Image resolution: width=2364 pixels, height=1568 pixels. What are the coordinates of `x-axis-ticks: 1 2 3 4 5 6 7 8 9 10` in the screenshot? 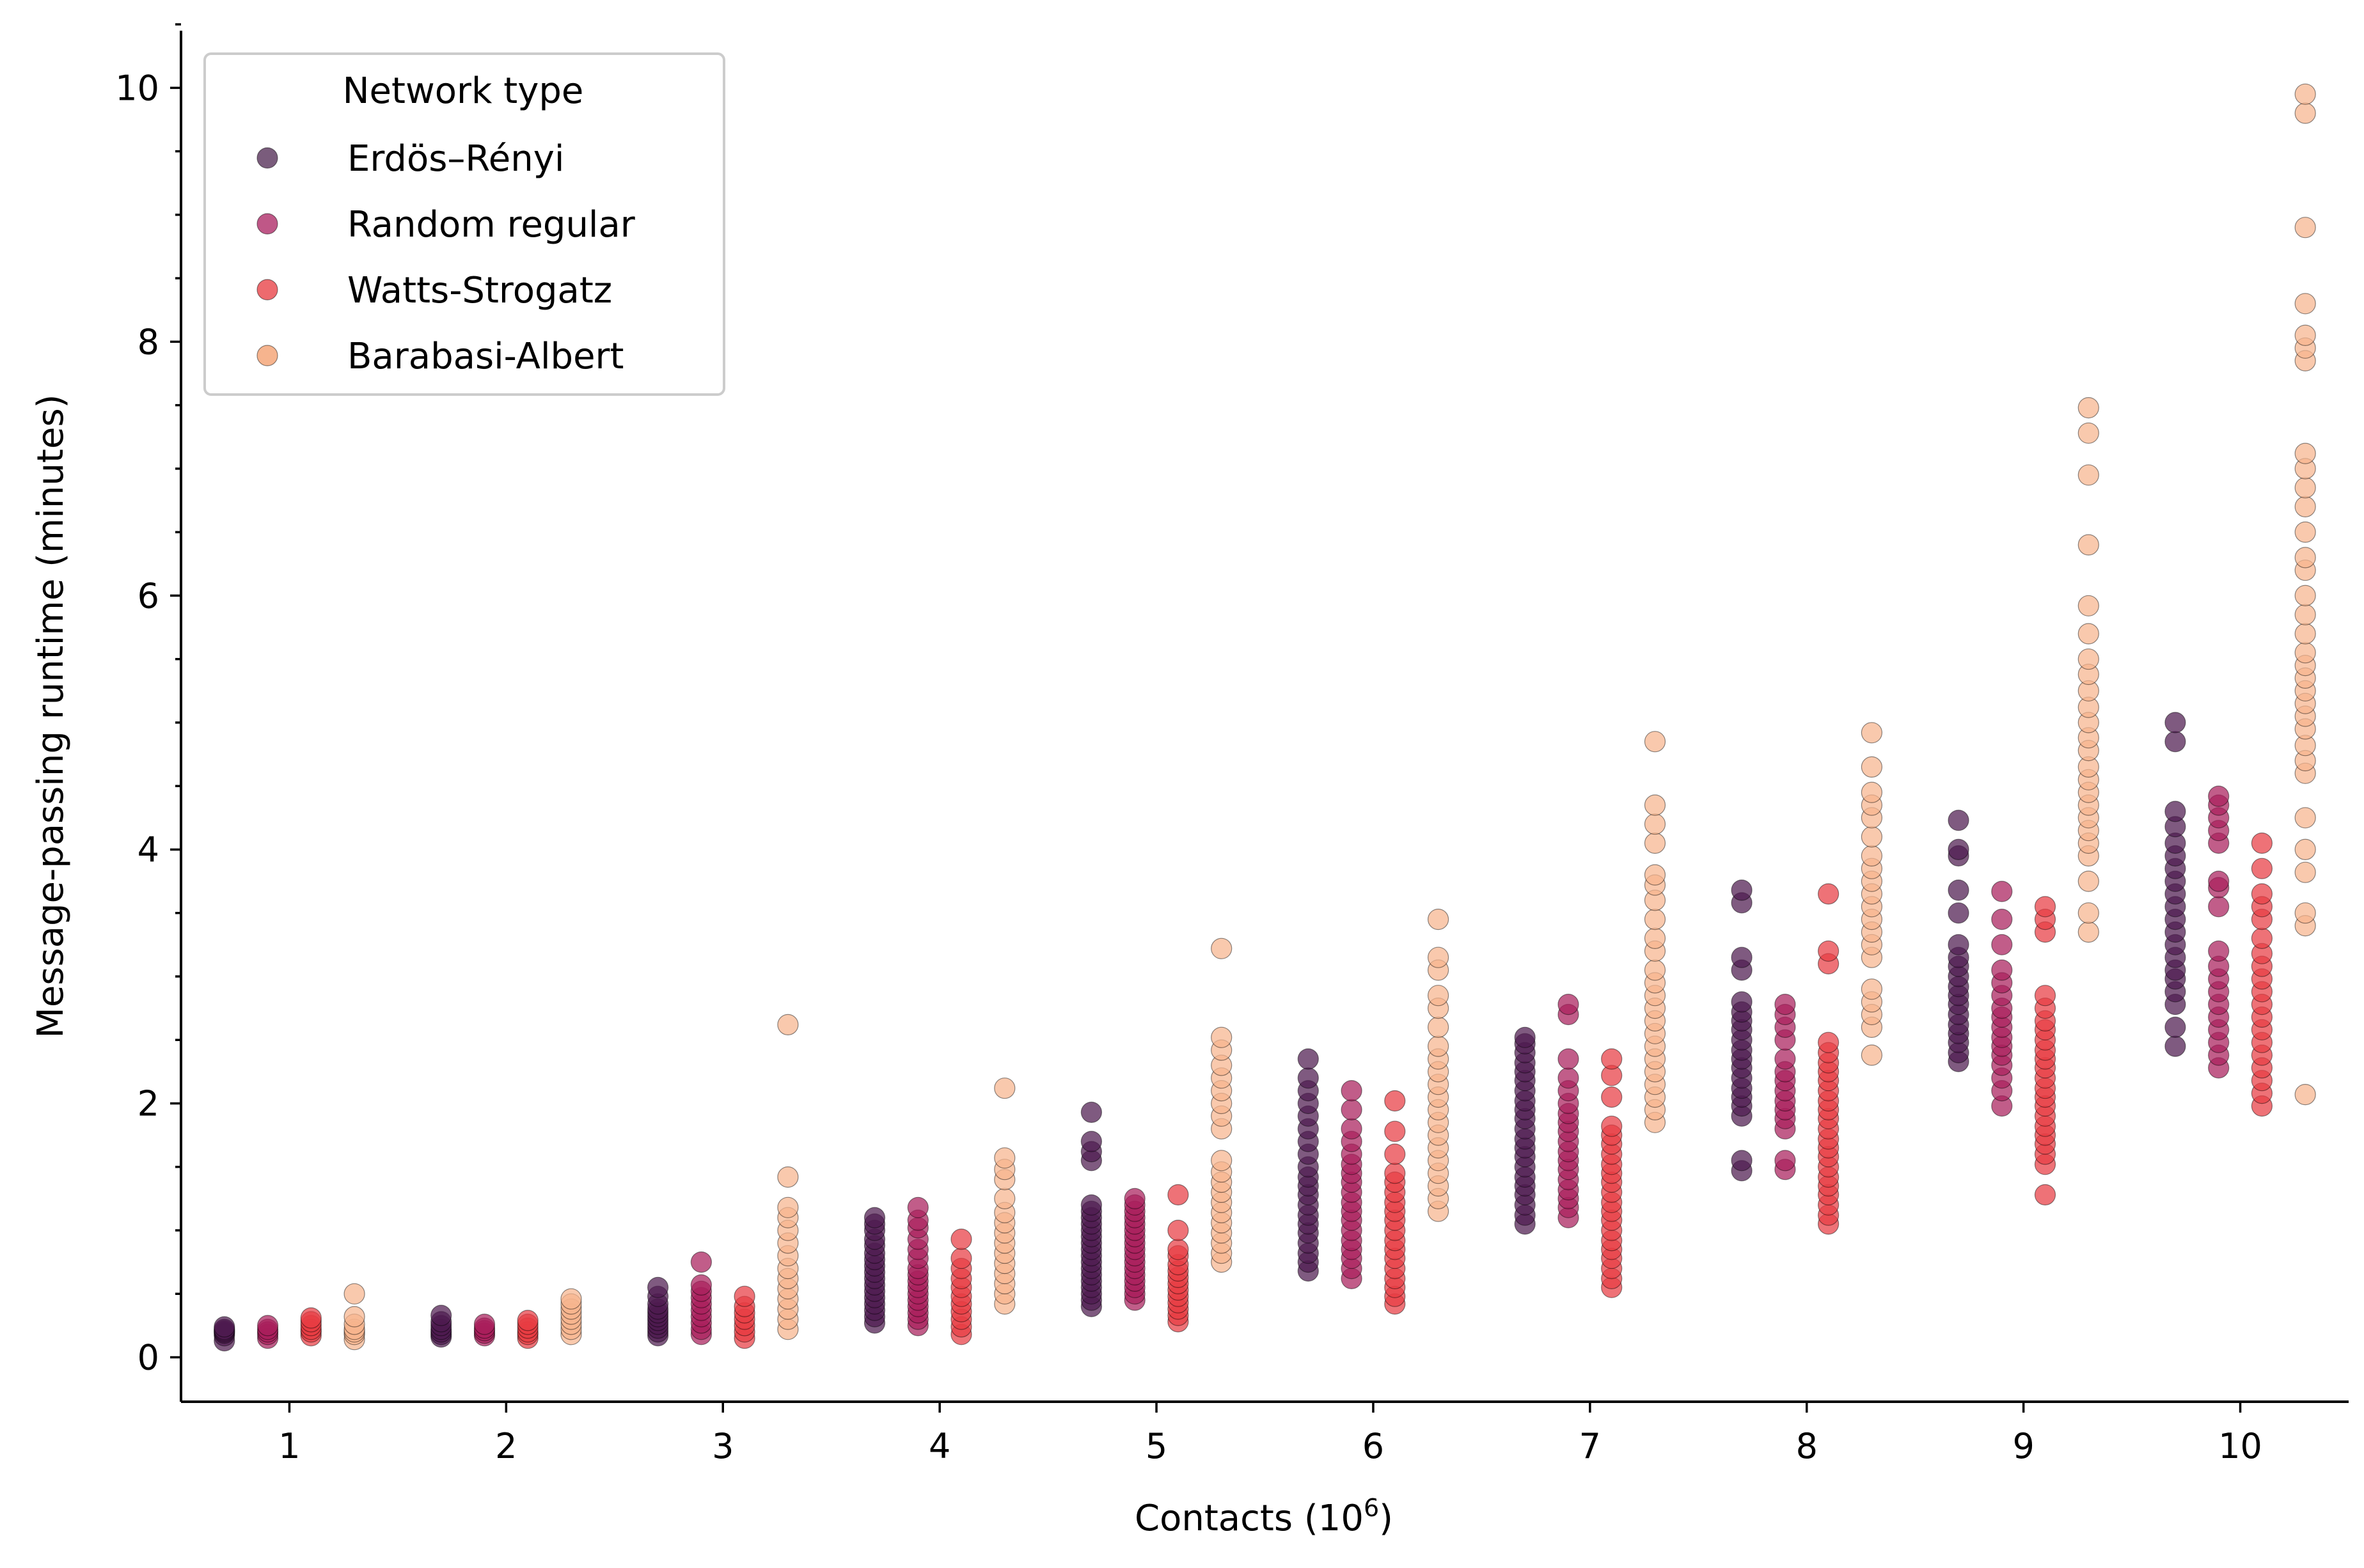 It's located at (1270, 1434).